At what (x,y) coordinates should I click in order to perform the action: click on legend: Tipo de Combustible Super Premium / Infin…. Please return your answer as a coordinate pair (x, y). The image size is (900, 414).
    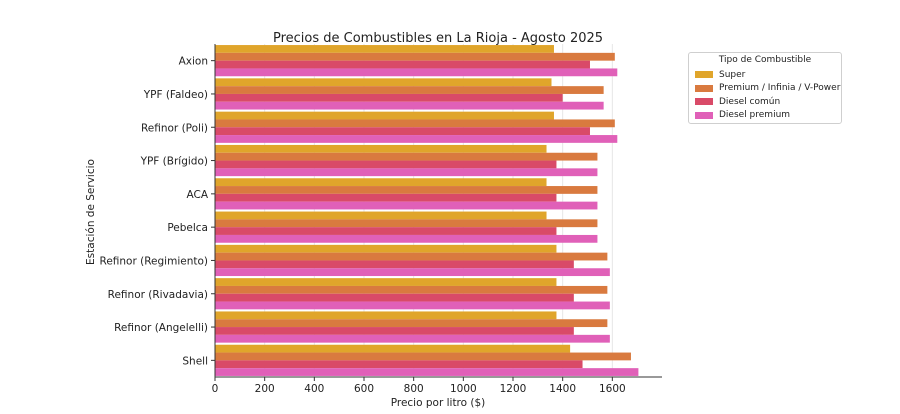
    Looking at the image, I should click on (765, 88).